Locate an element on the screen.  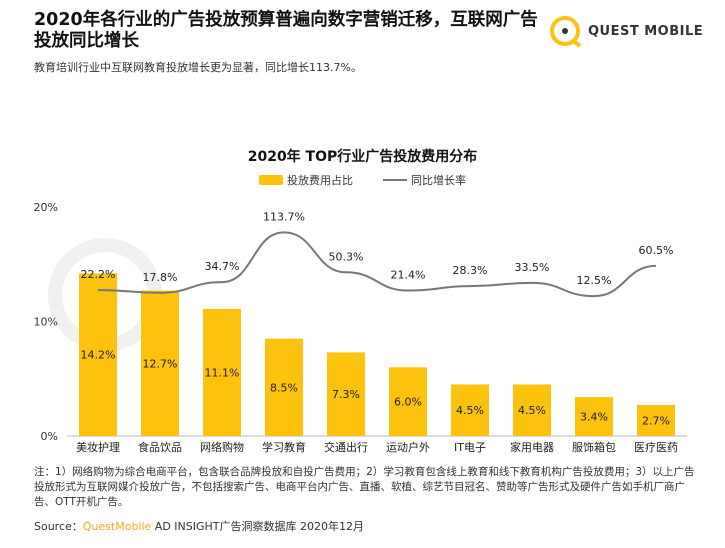
x-tick-label: 家用电器 is located at coordinates (532, 447).